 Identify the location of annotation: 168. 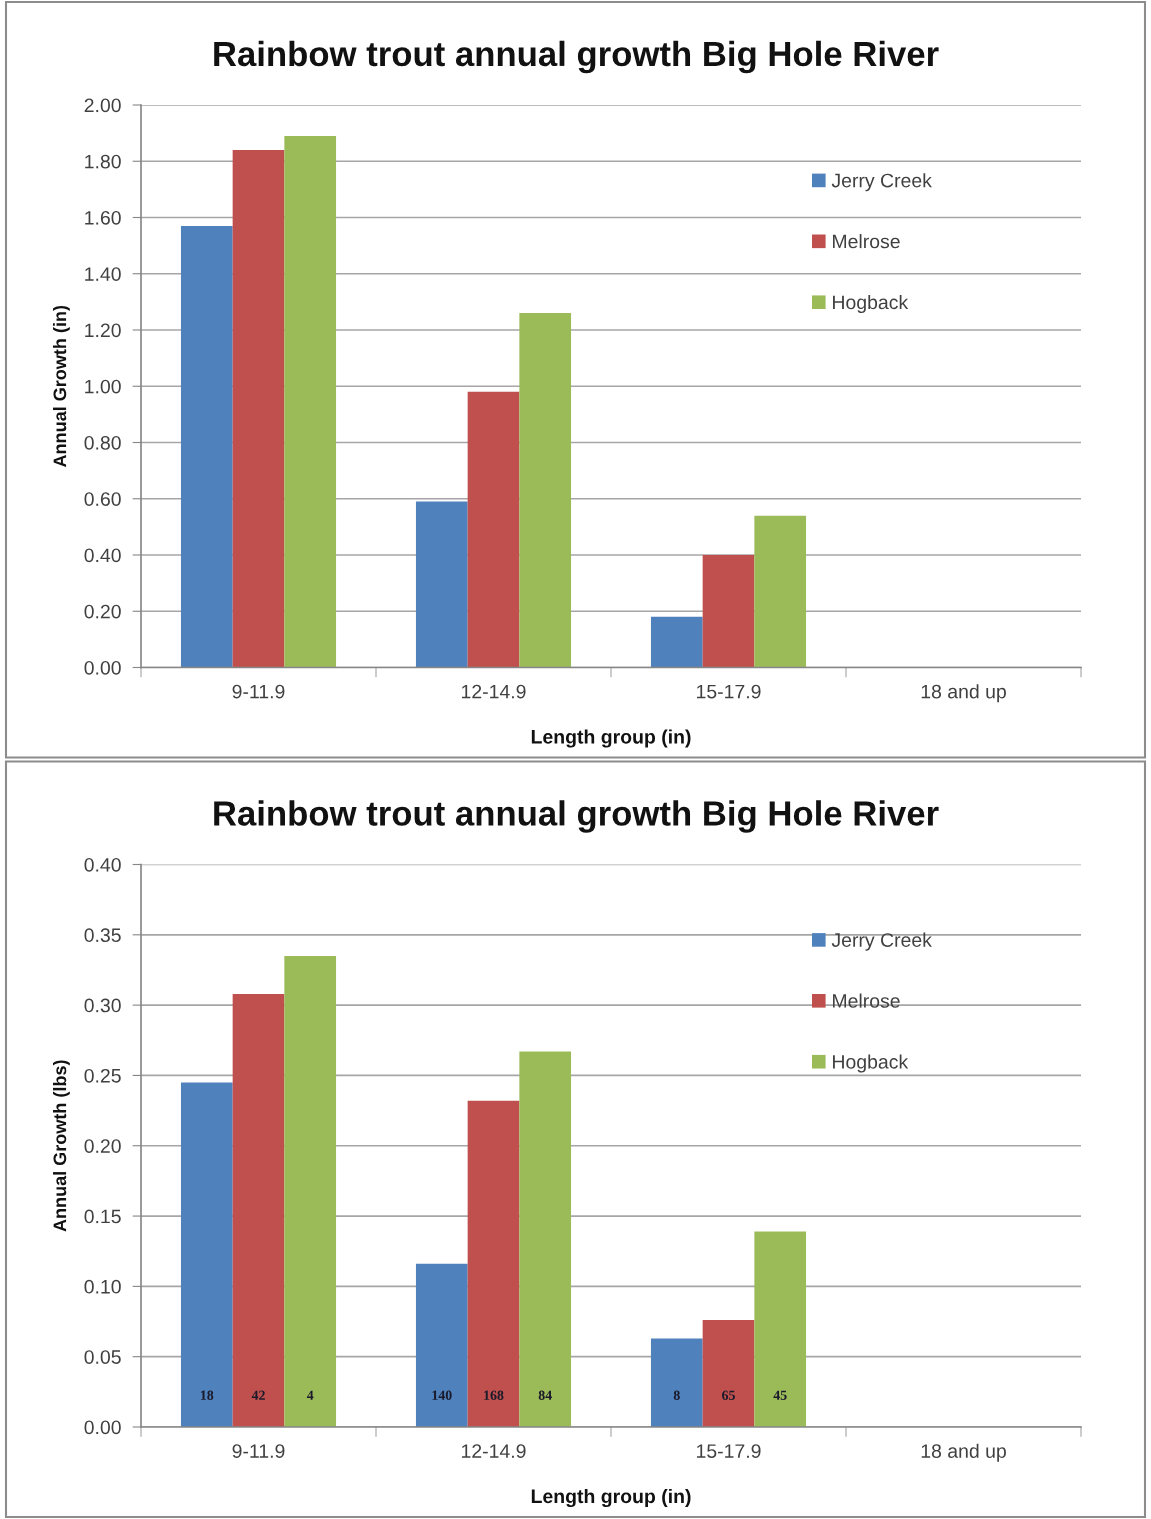
(494, 1395).